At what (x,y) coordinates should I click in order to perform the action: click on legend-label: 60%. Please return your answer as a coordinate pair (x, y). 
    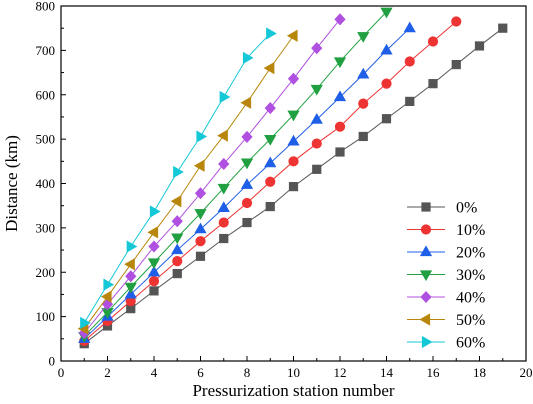
    Looking at the image, I should click on (470, 343).